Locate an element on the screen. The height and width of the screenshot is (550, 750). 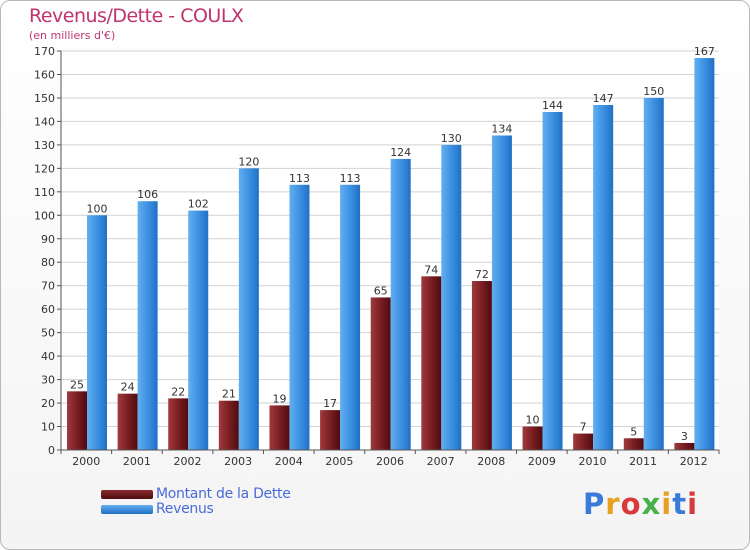
data-label-dette-2011: 5 is located at coordinates (633, 431).